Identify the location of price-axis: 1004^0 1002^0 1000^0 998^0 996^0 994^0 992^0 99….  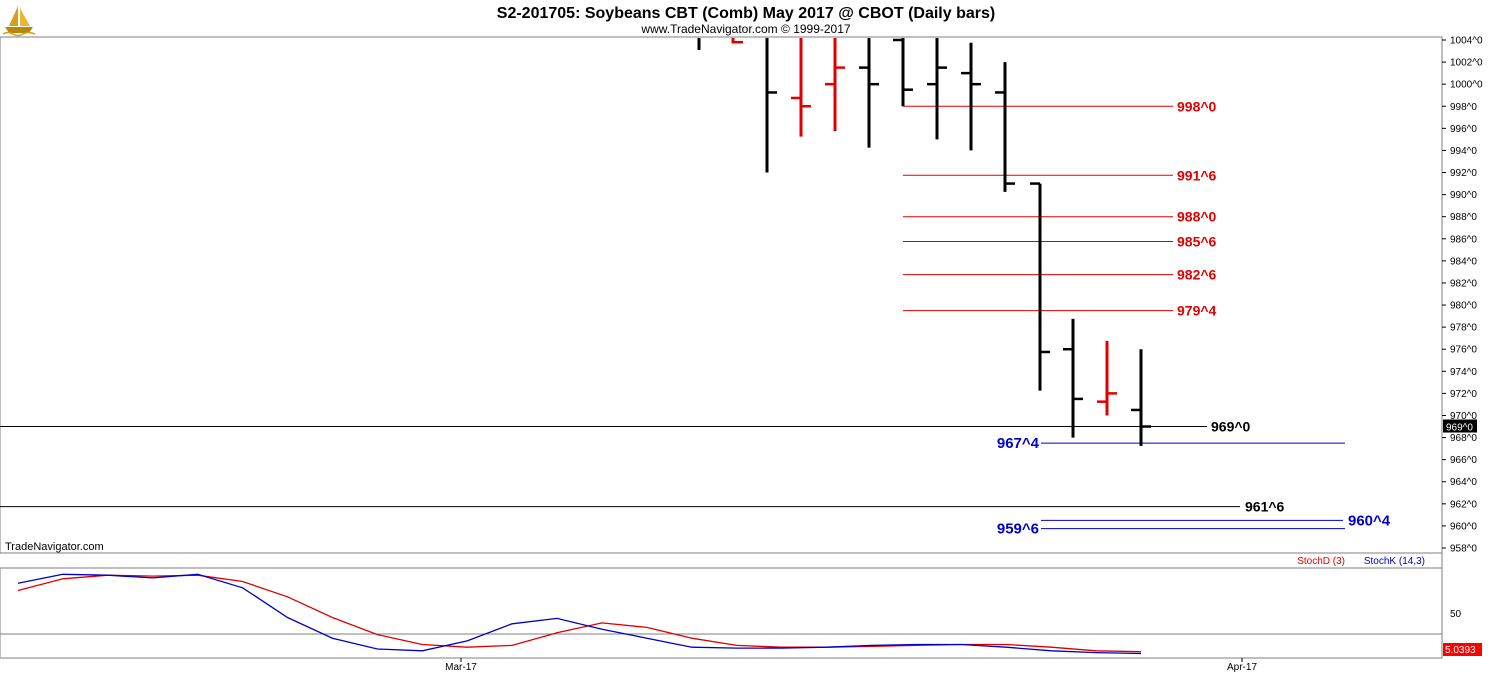
(1462, 295).